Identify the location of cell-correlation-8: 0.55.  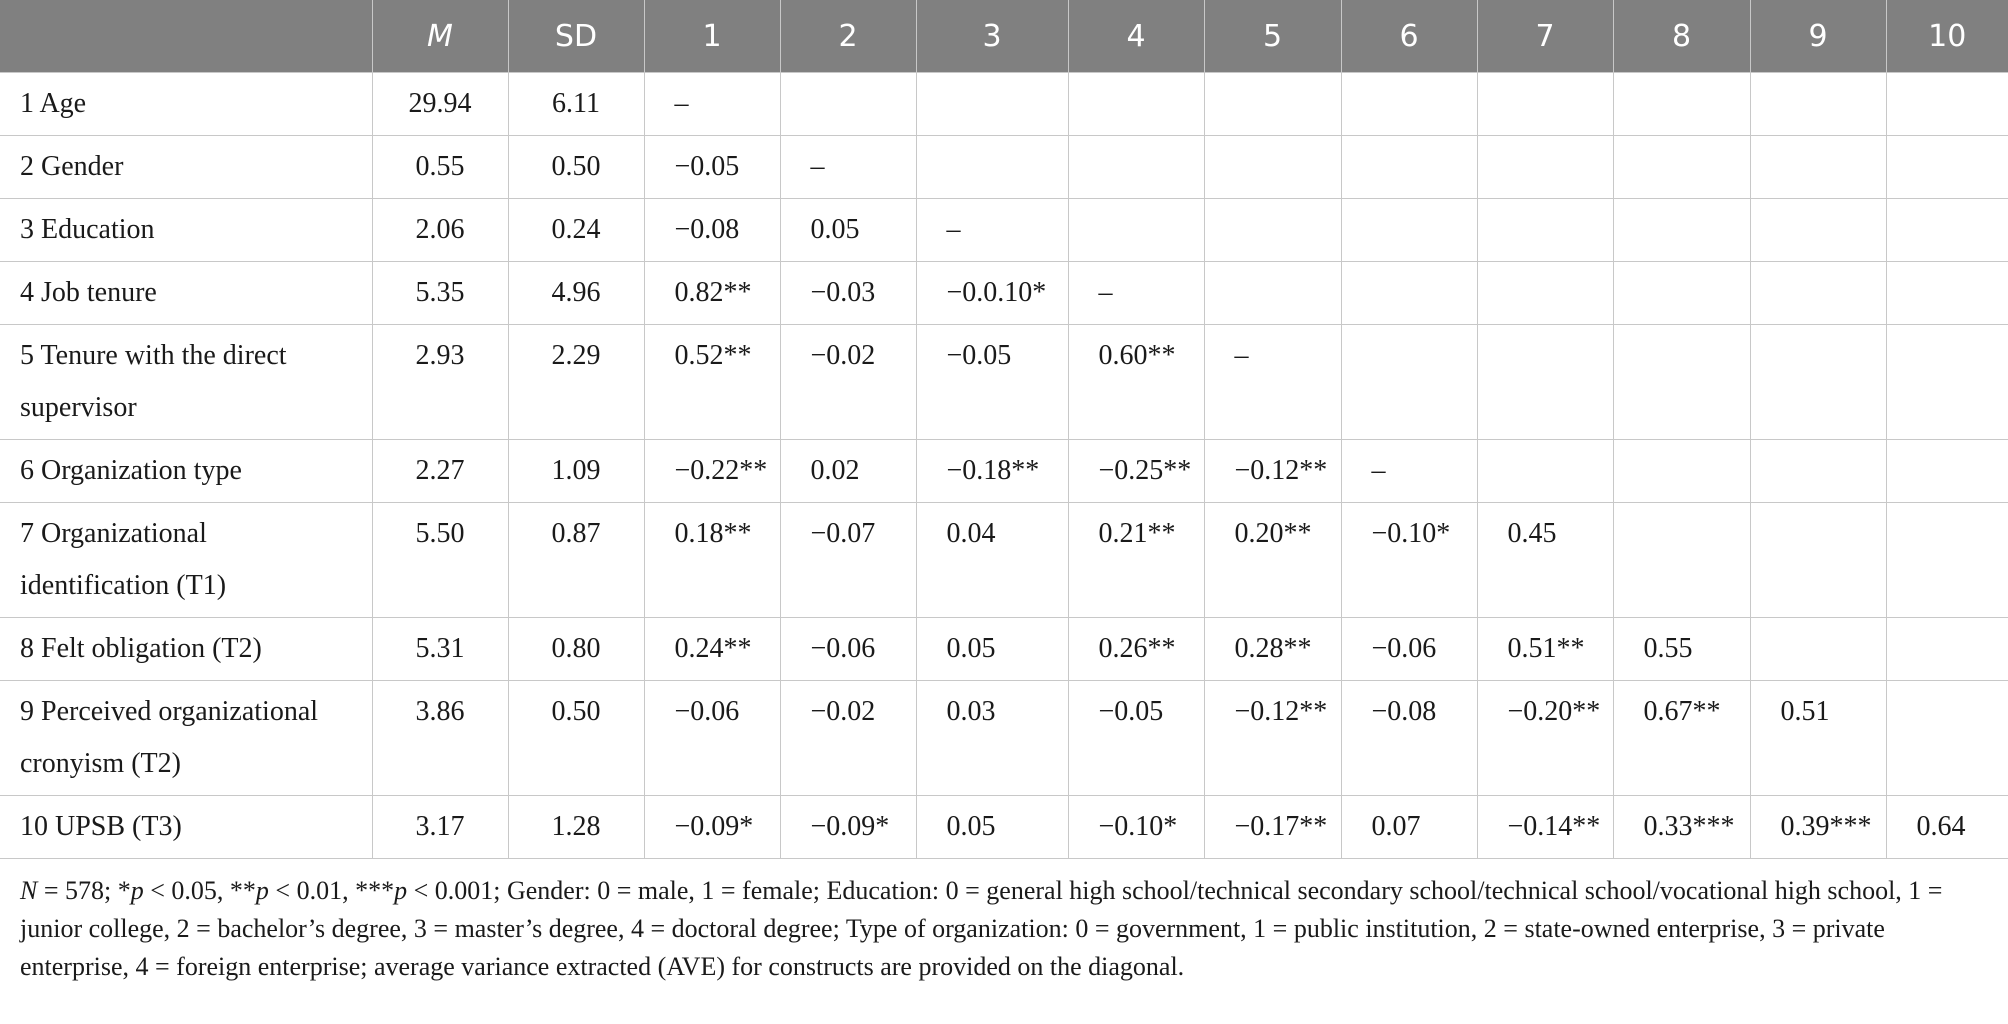
(1681, 649).